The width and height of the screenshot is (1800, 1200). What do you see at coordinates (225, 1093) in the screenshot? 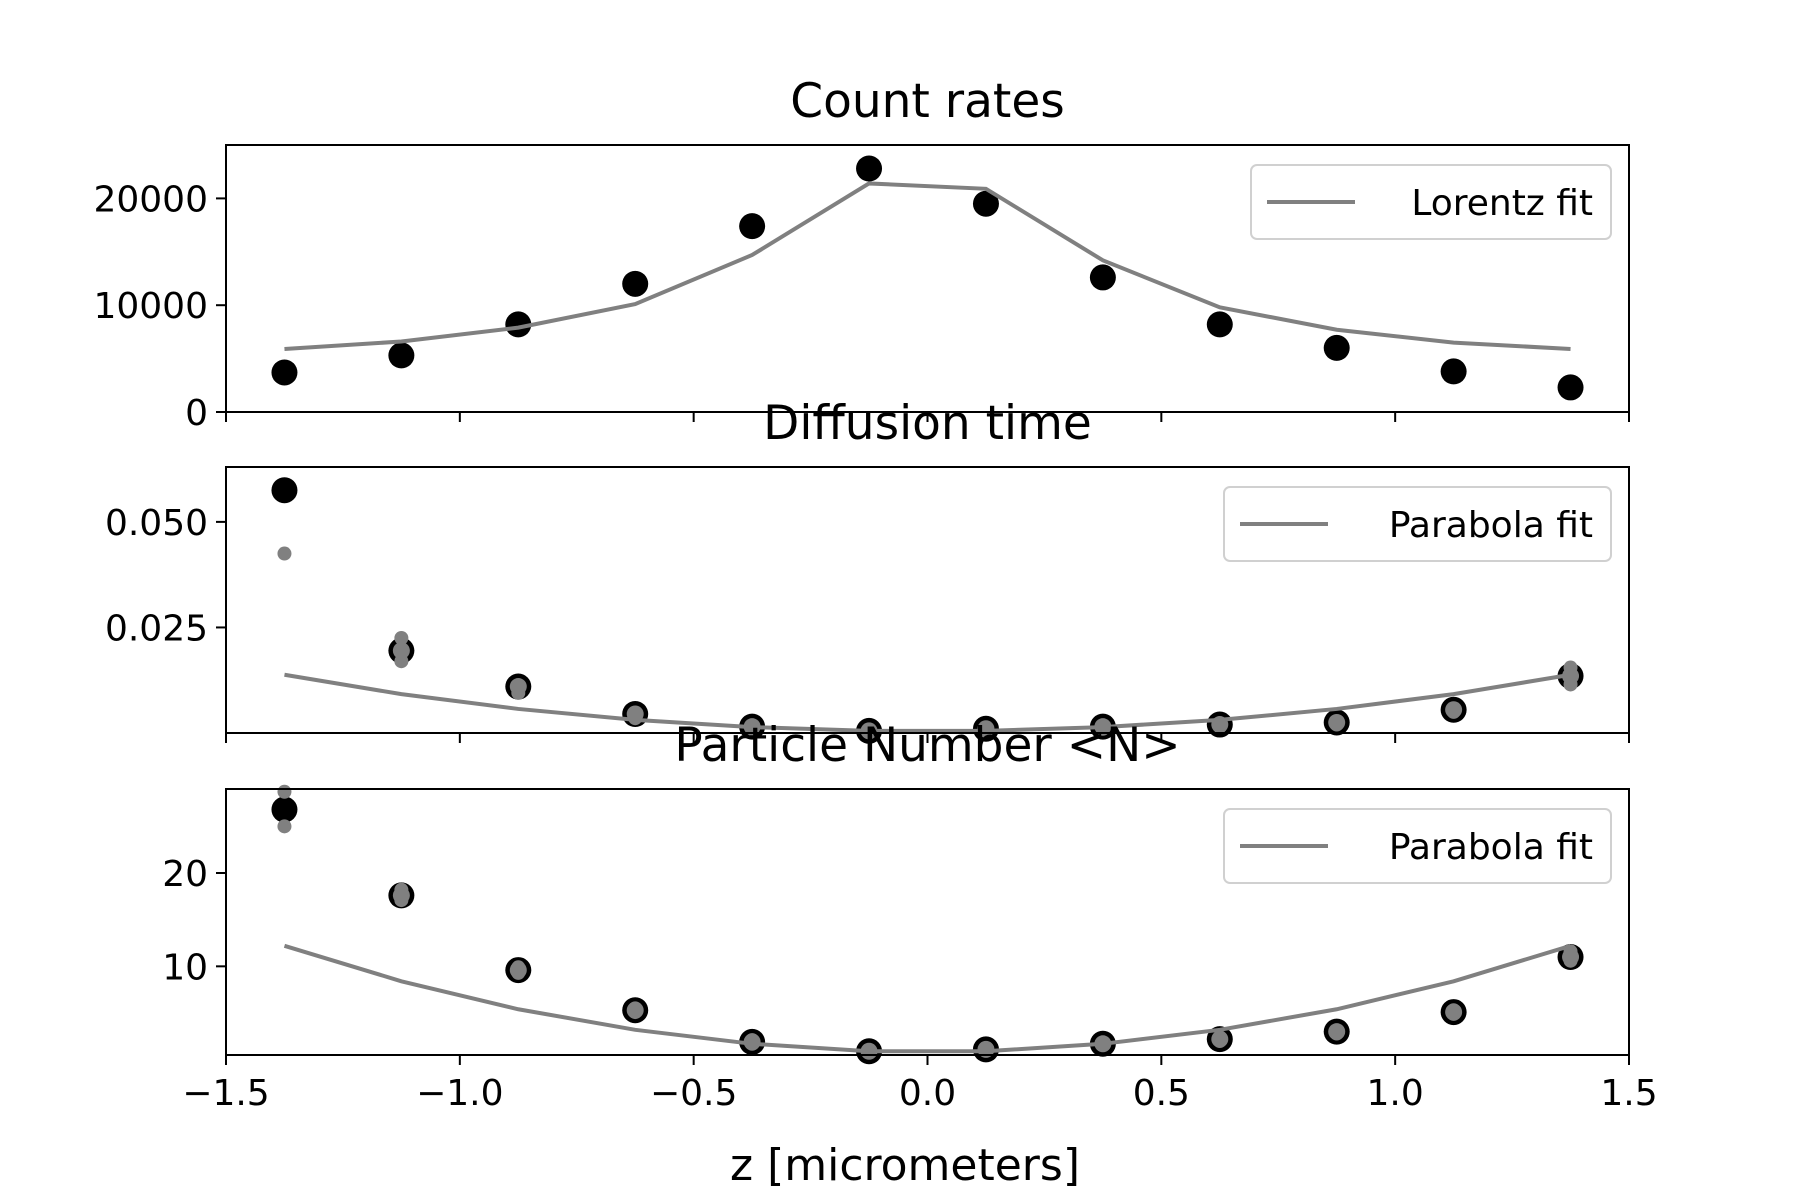
I see `x-tick-label: −1.5` at bounding box center [225, 1093].